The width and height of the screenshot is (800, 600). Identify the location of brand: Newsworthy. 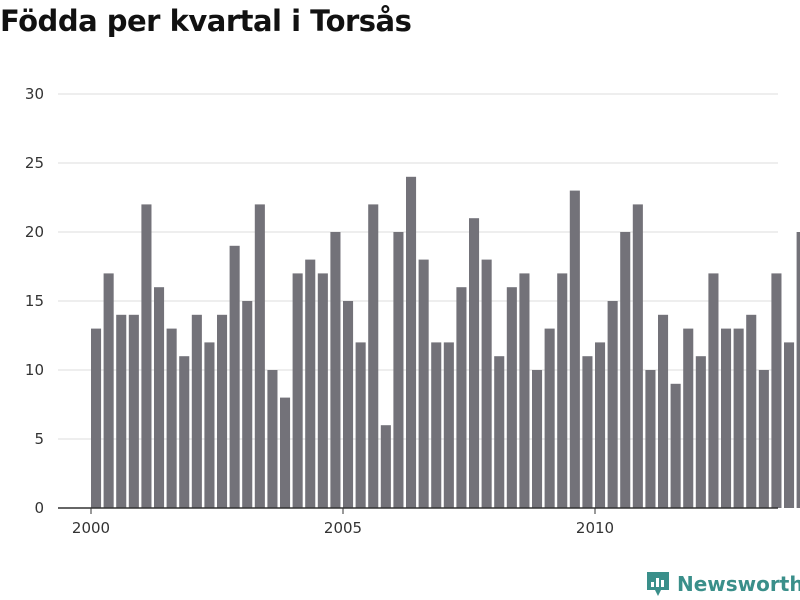
(722, 584).